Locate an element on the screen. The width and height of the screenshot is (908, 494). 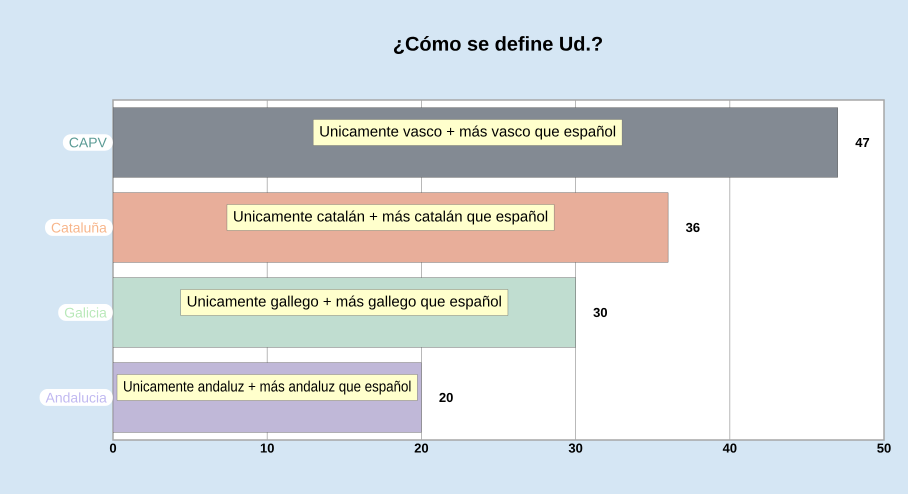
y-tick-label: Galicia is located at coordinates (85, 312).